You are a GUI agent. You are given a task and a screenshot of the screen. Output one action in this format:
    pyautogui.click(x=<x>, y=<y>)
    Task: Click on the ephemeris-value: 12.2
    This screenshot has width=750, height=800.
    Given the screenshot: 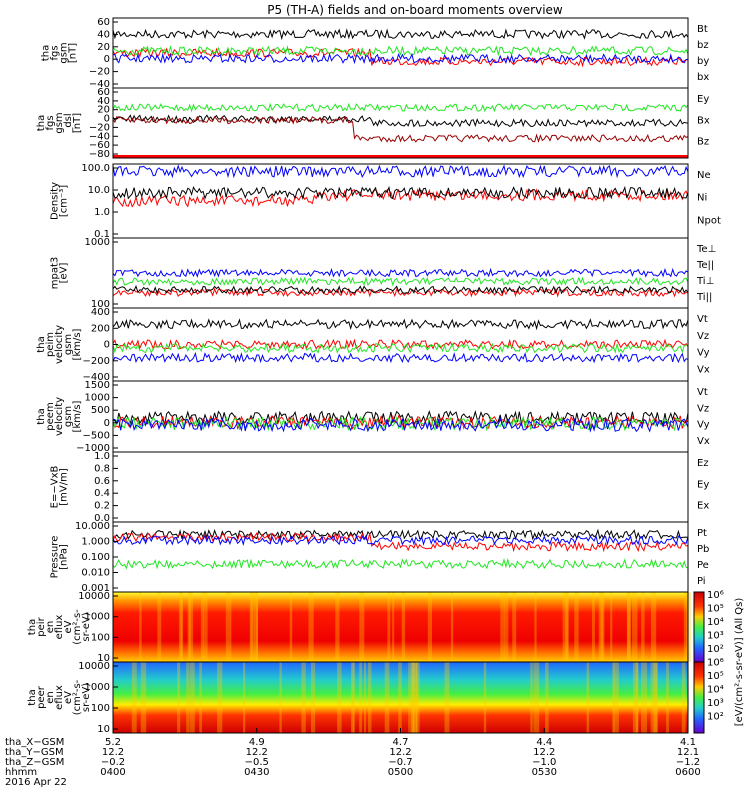 What is the action you would take?
    pyautogui.click(x=113, y=752)
    